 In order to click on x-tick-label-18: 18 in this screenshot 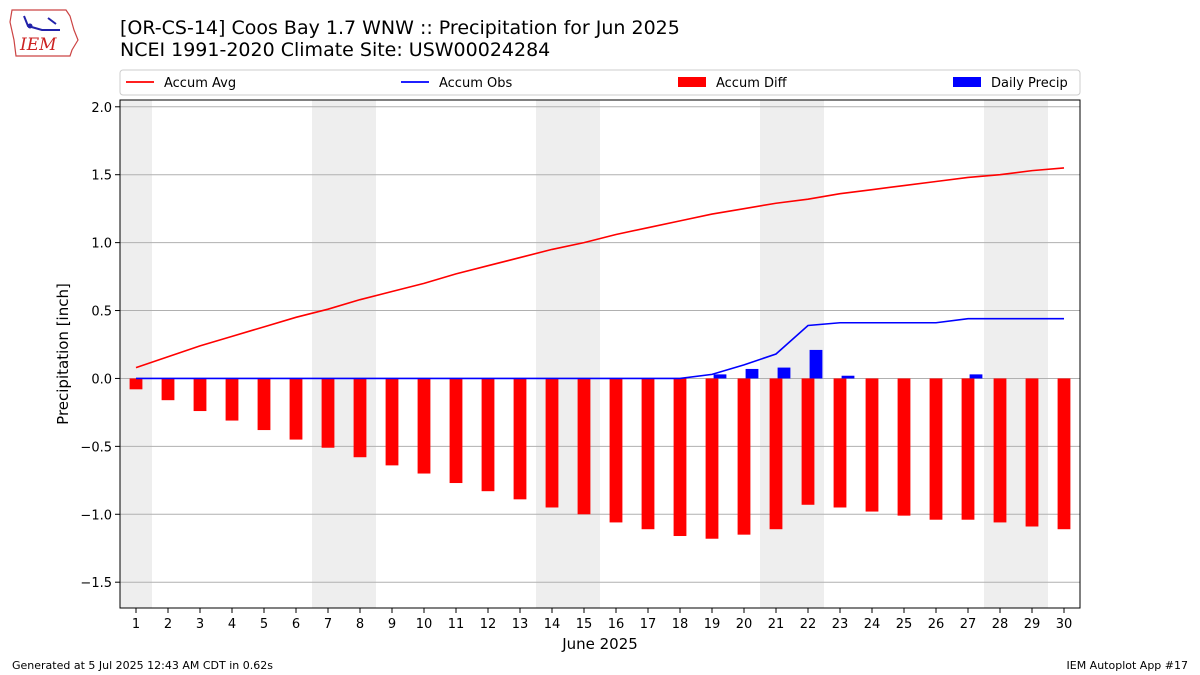, I will do `click(680, 624)`.